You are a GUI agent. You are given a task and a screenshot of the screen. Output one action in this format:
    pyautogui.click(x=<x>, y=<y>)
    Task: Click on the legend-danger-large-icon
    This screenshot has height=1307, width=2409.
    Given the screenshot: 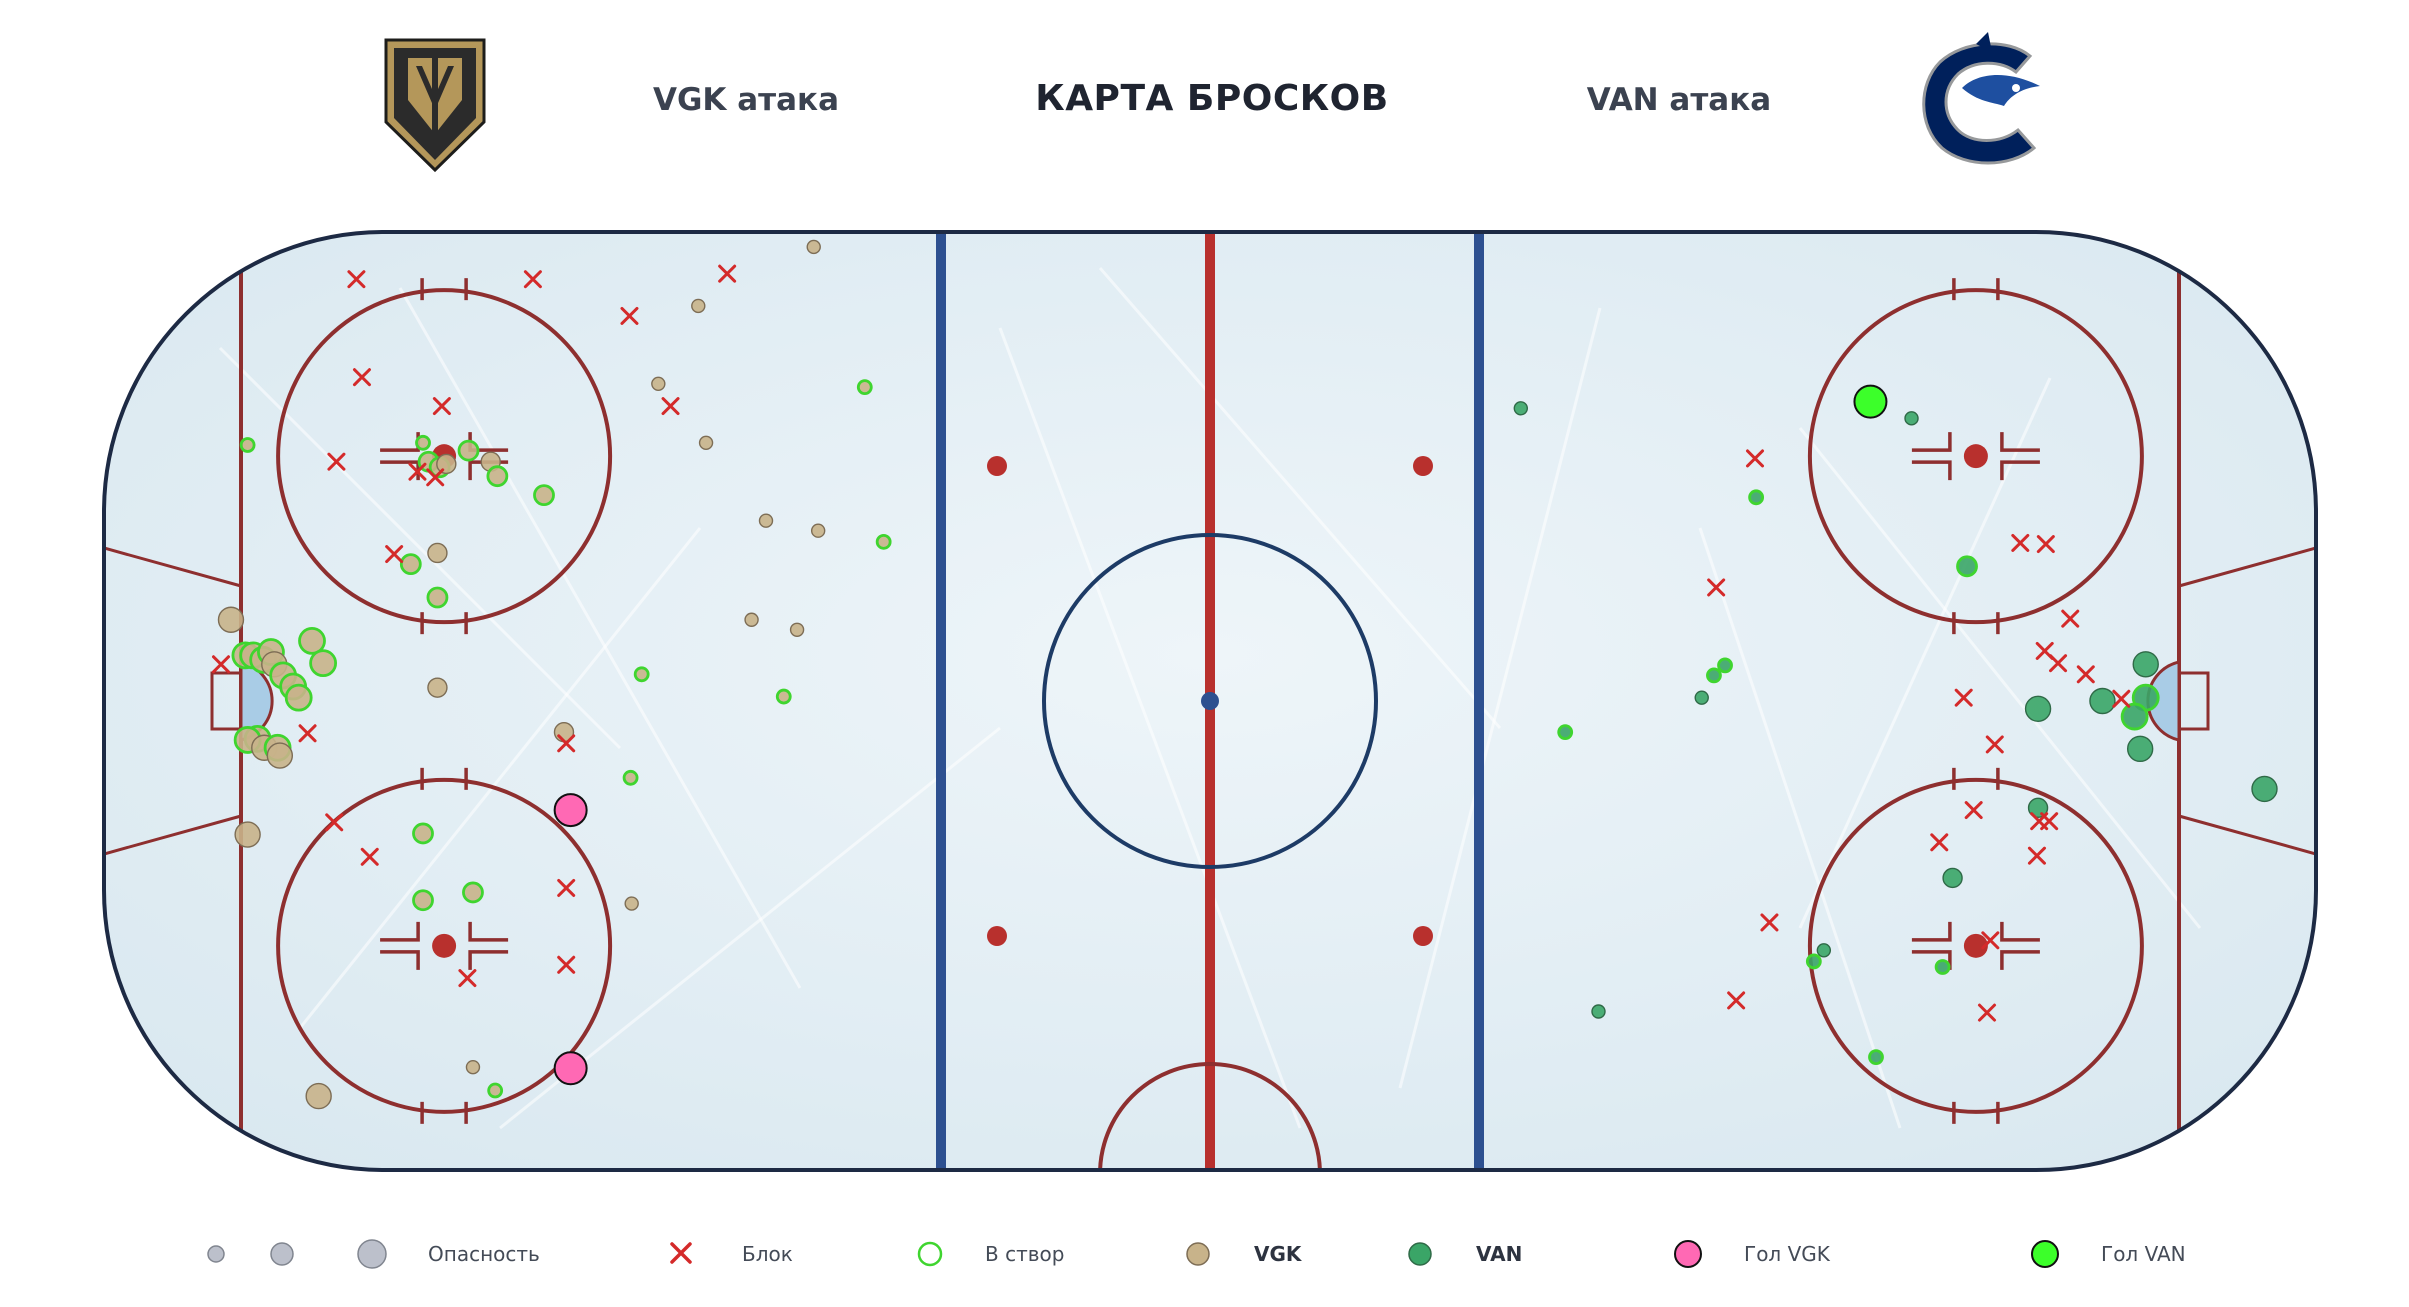 What is the action you would take?
    pyautogui.click(x=372, y=1254)
    